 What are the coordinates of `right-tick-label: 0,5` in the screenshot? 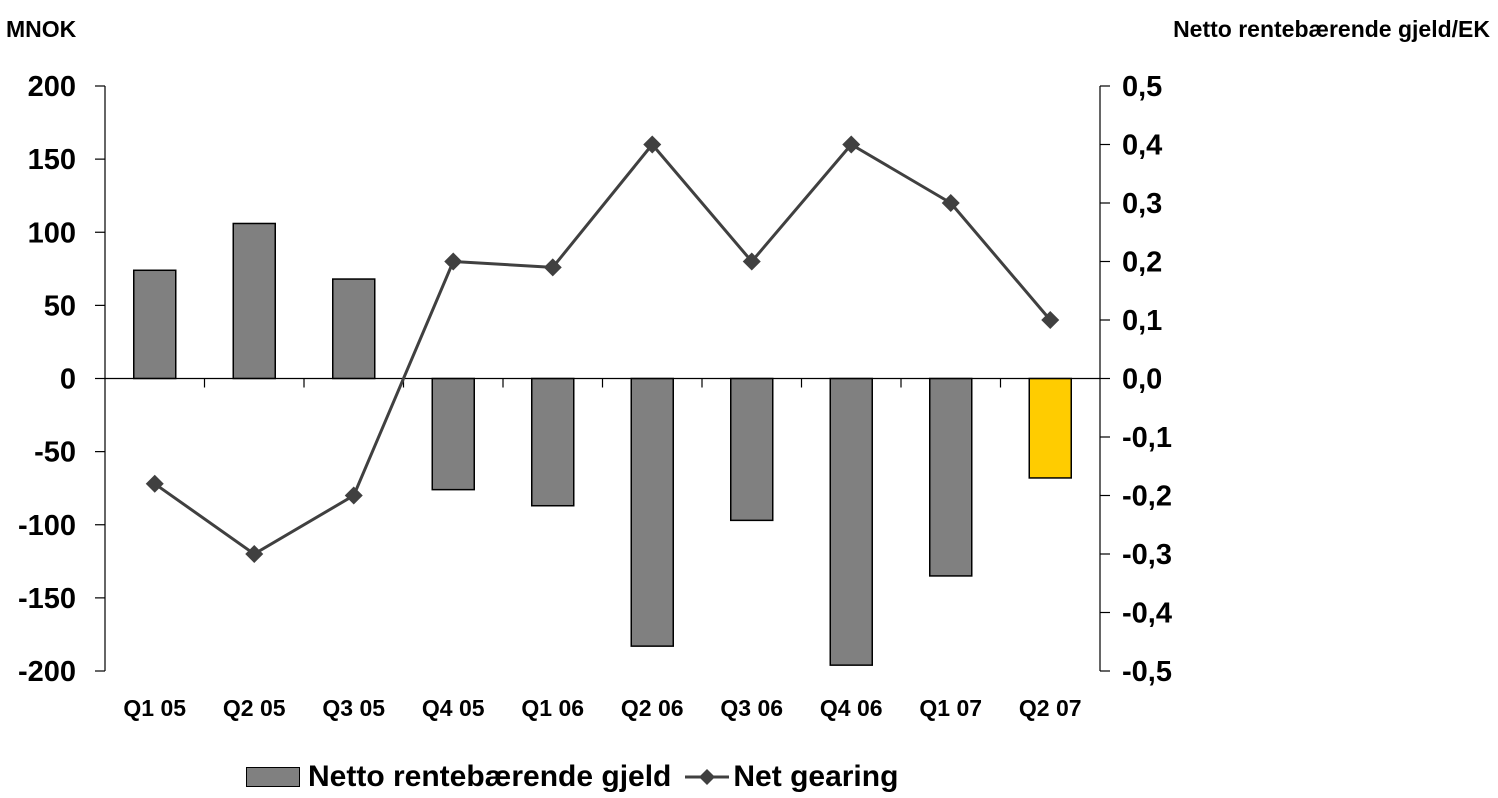 It's located at (1142, 87).